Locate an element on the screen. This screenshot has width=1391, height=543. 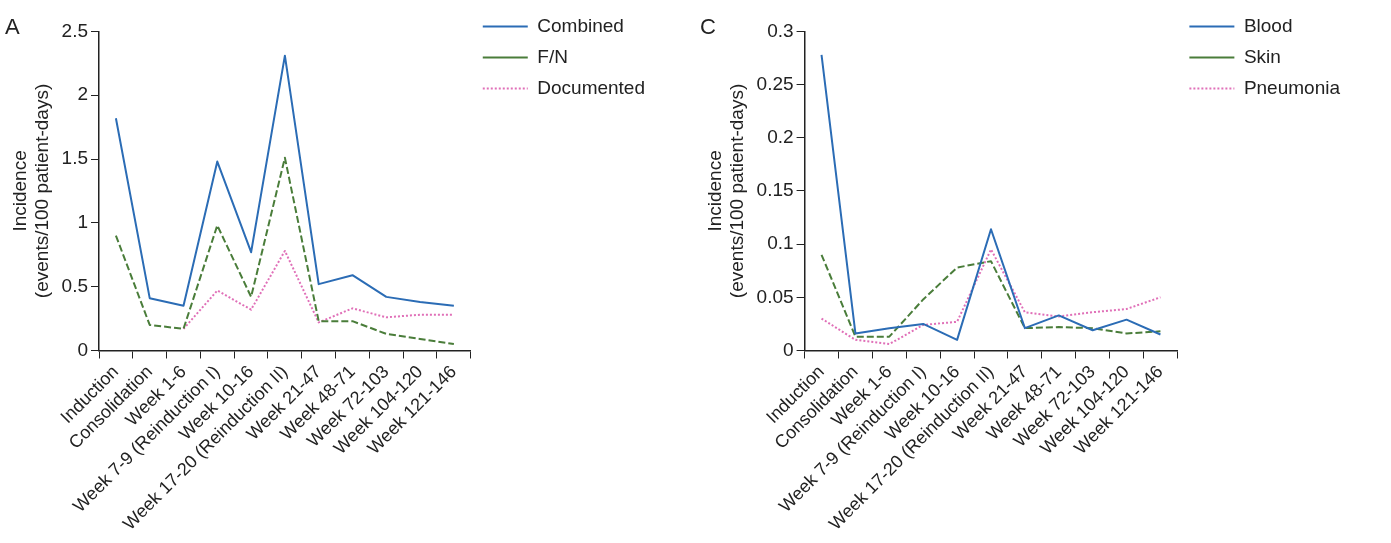
legend-label: Skin is located at coordinates (1262, 56).